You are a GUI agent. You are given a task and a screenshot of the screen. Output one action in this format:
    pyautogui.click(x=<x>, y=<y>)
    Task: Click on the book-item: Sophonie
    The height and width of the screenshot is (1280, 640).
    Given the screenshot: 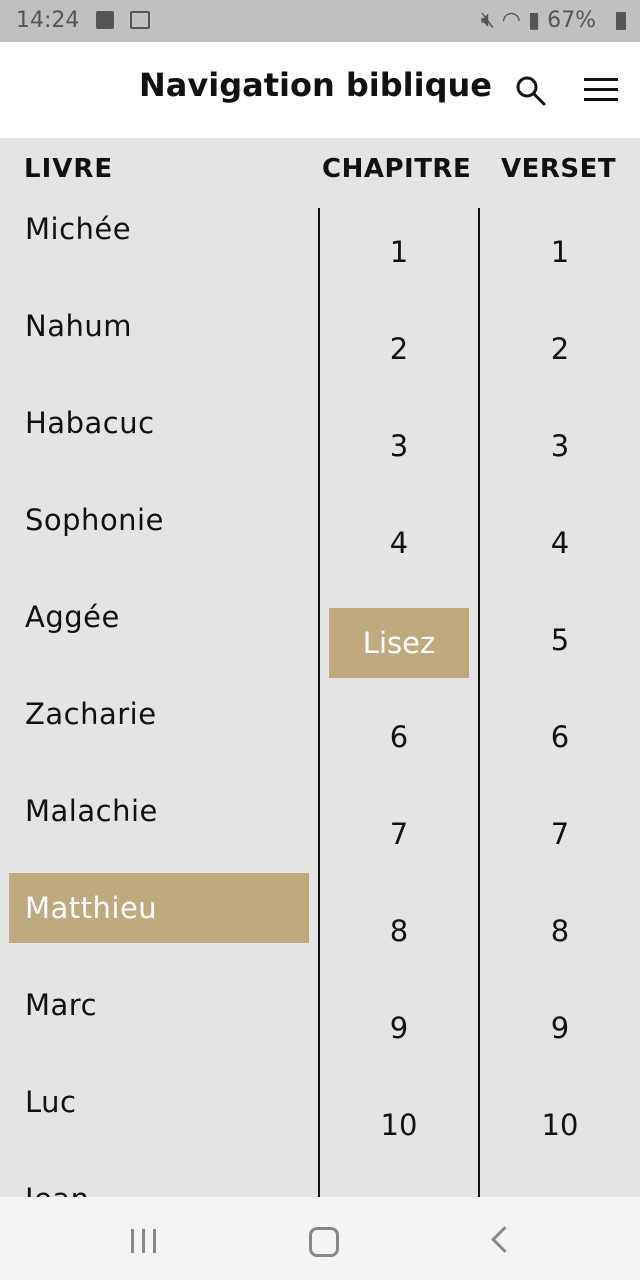 What is the action you would take?
    pyautogui.click(x=94, y=520)
    